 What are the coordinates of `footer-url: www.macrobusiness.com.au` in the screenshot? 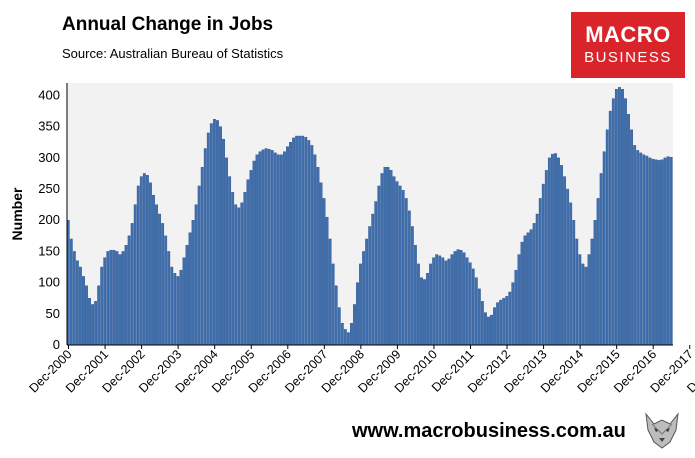 It's located at (489, 431).